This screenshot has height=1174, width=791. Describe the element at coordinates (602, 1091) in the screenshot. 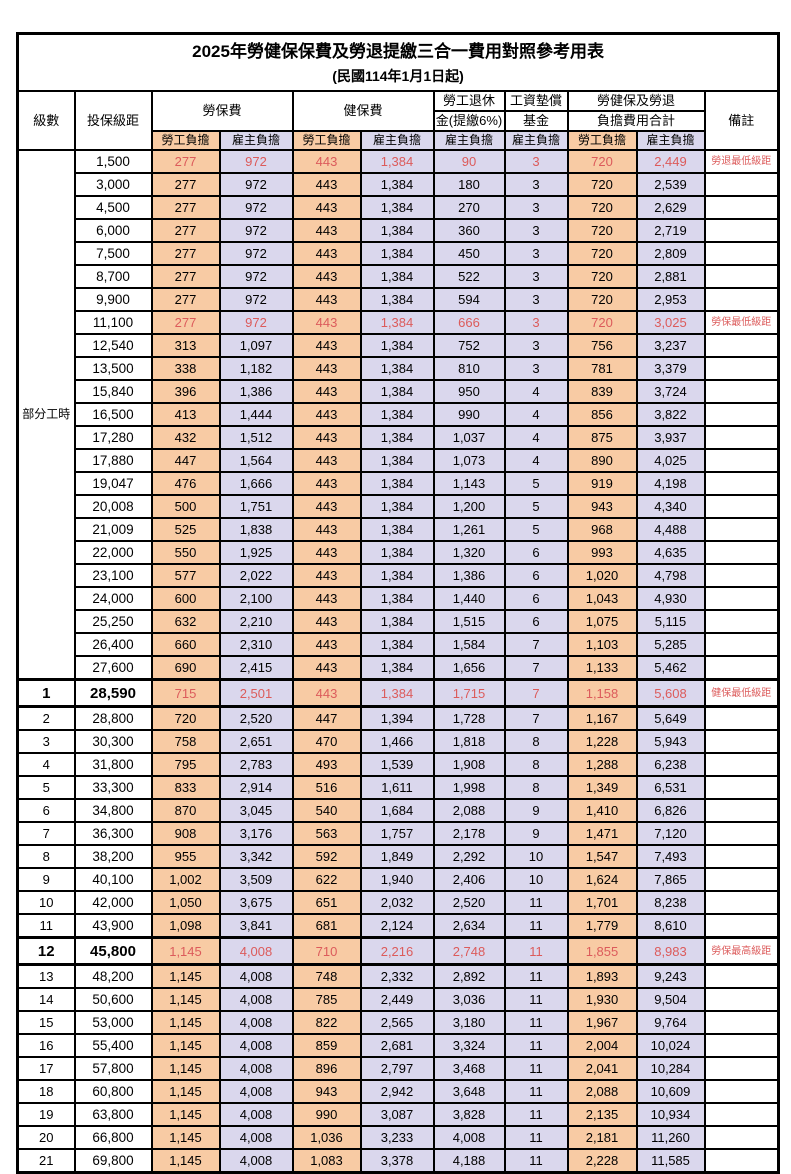

I see `tot-emp-cell: 2,088` at that location.